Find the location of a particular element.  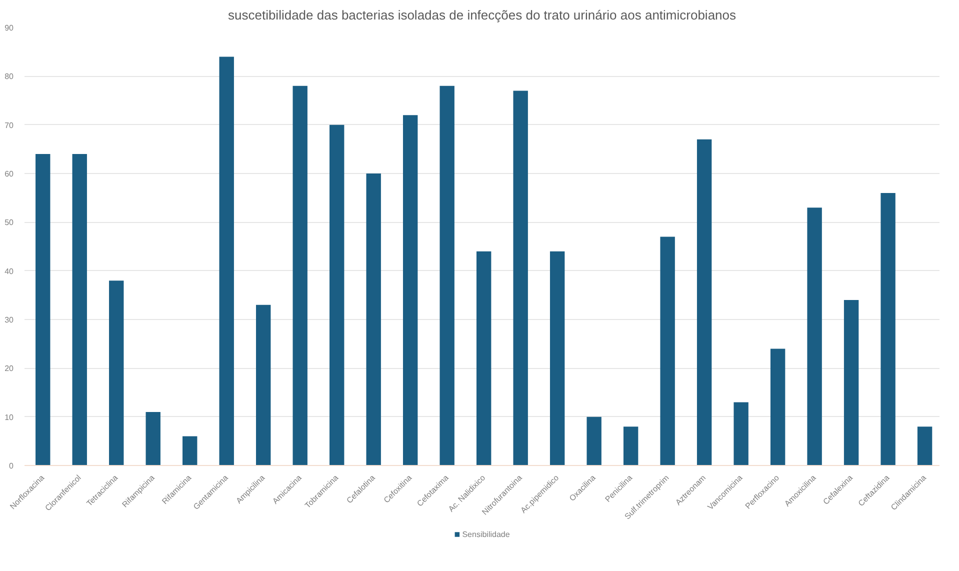

y-tick-label: 0 is located at coordinates (11, 466).